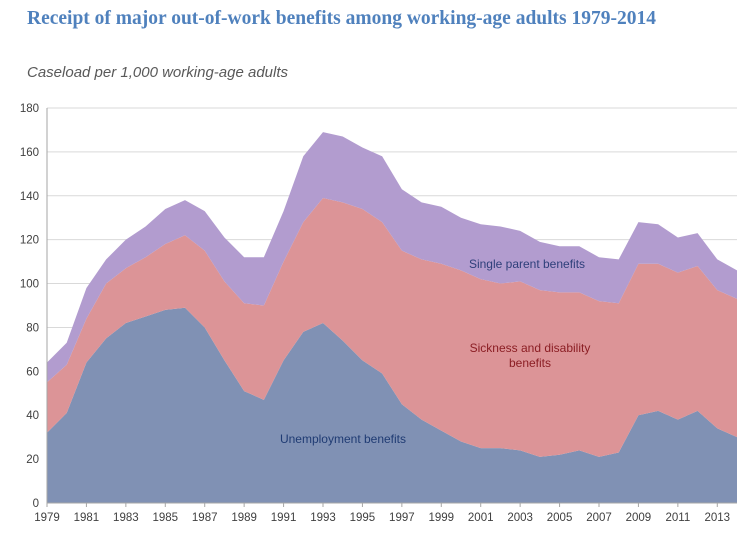  What do you see at coordinates (244, 518) in the screenshot?
I see `x-tick-label-1989: 1989` at bounding box center [244, 518].